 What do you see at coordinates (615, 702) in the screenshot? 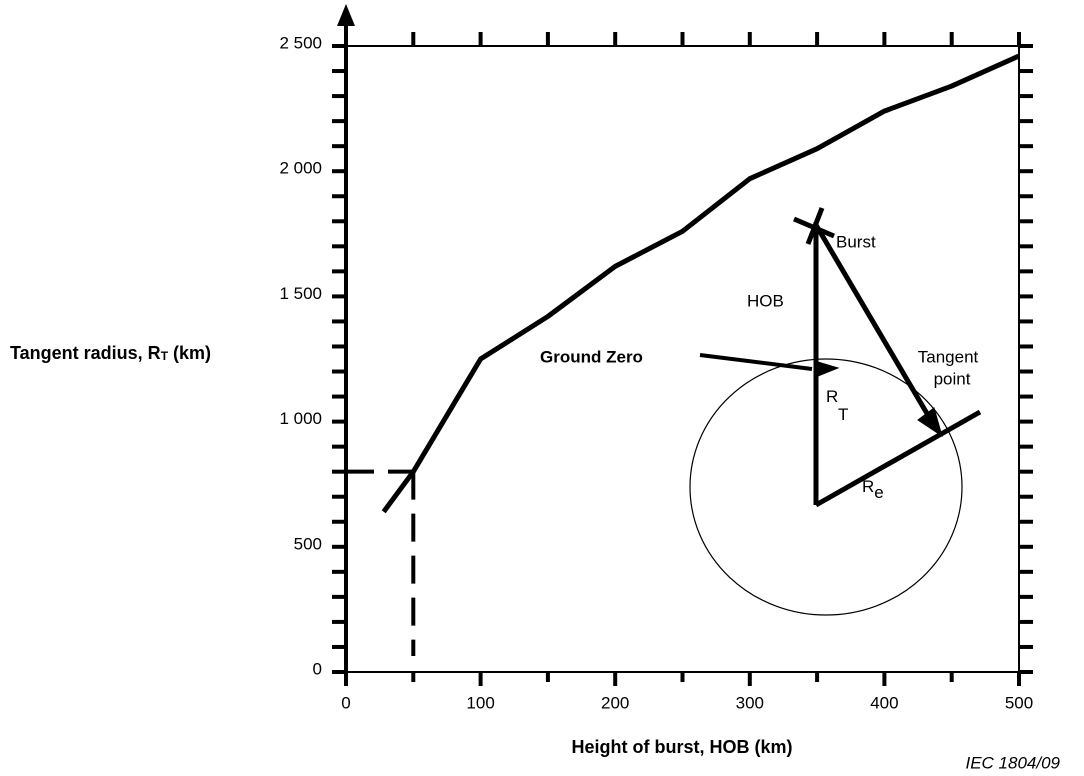
I see `x-tick-label: 200` at bounding box center [615, 702].